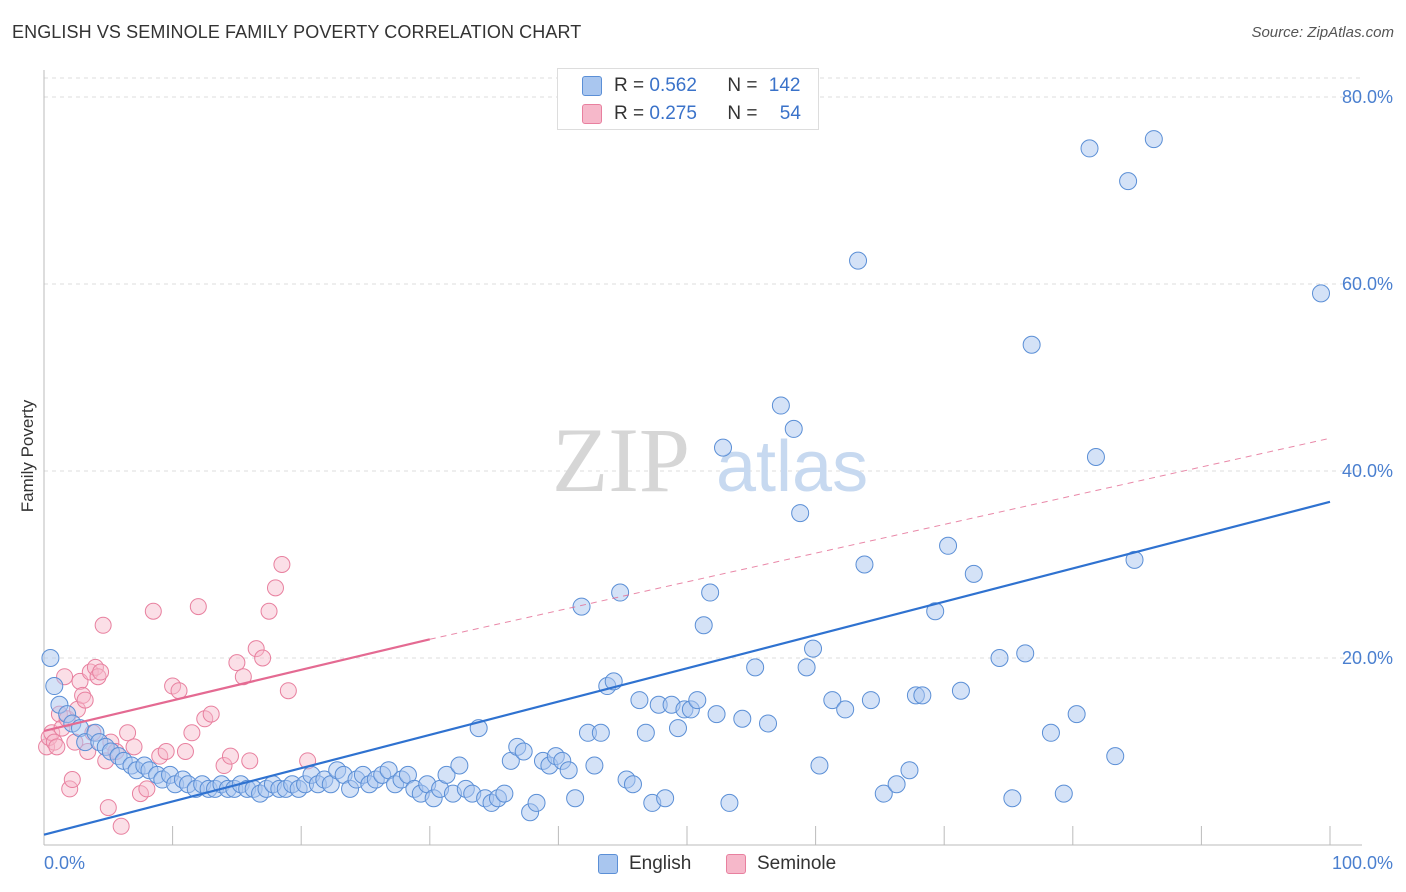 This screenshot has width=1406, height=892. I want to click on y-tick-label: 20.0%, so click(1367, 658).